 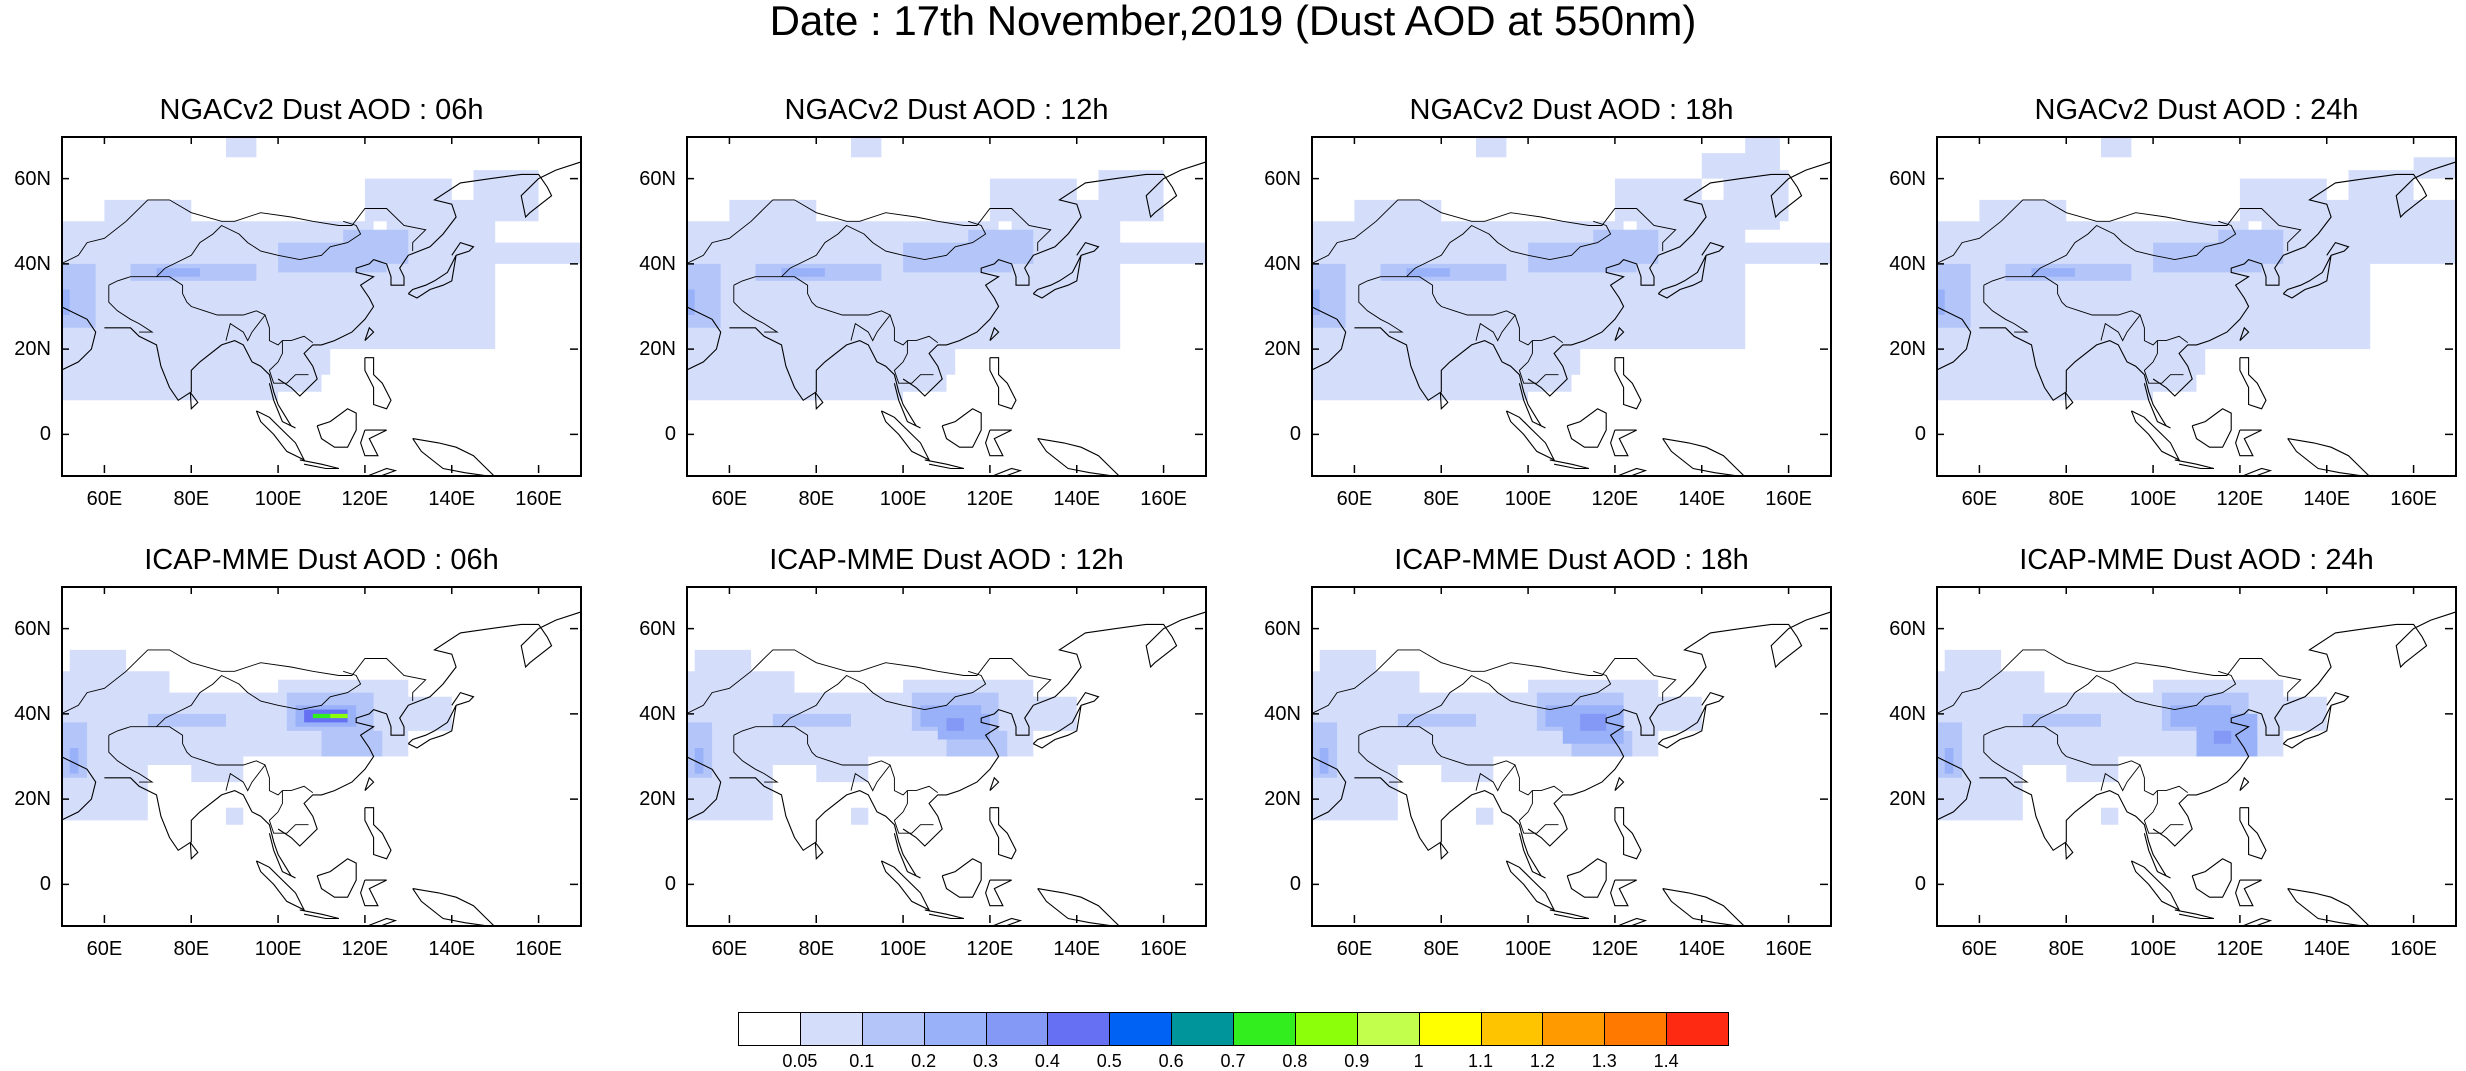 What do you see at coordinates (924, 1061) in the screenshot?
I see `colorbar-label: 0.2` at bounding box center [924, 1061].